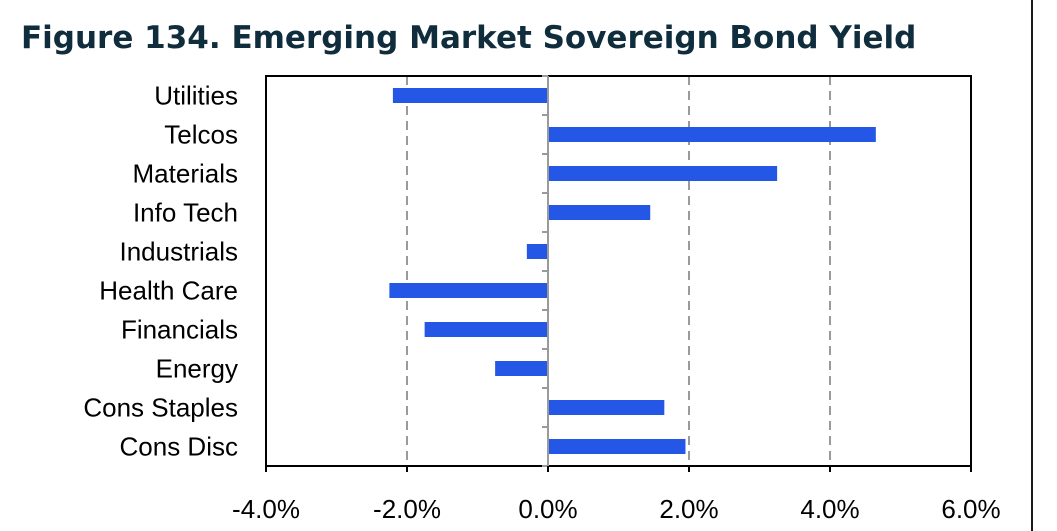 Image resolution: width=1057 pixels, height=531 pixels. I want to click on category-label: Cons Disc, so click(179, 447).